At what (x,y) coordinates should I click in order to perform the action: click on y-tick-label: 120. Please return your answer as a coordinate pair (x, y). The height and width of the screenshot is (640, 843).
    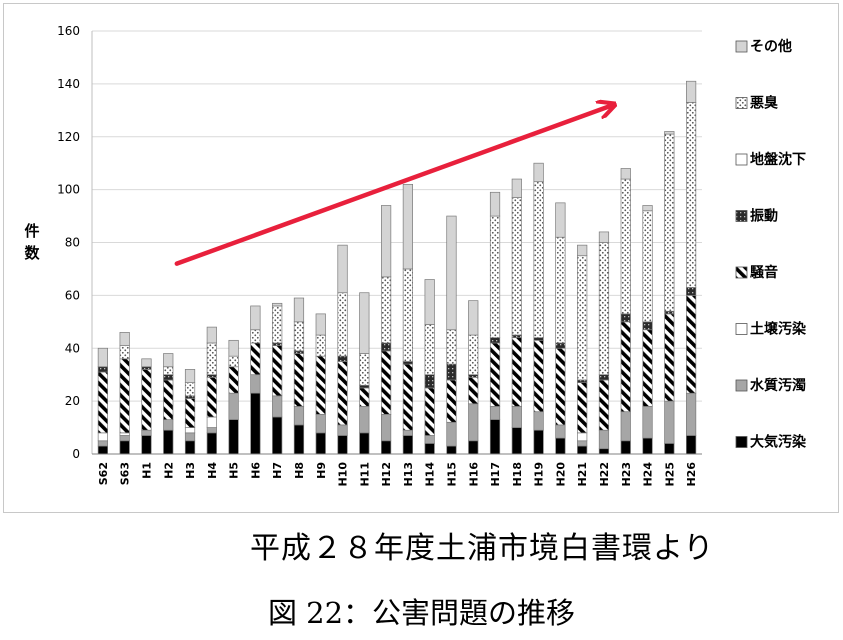
    Looking at the image, I should click on (68, 137).